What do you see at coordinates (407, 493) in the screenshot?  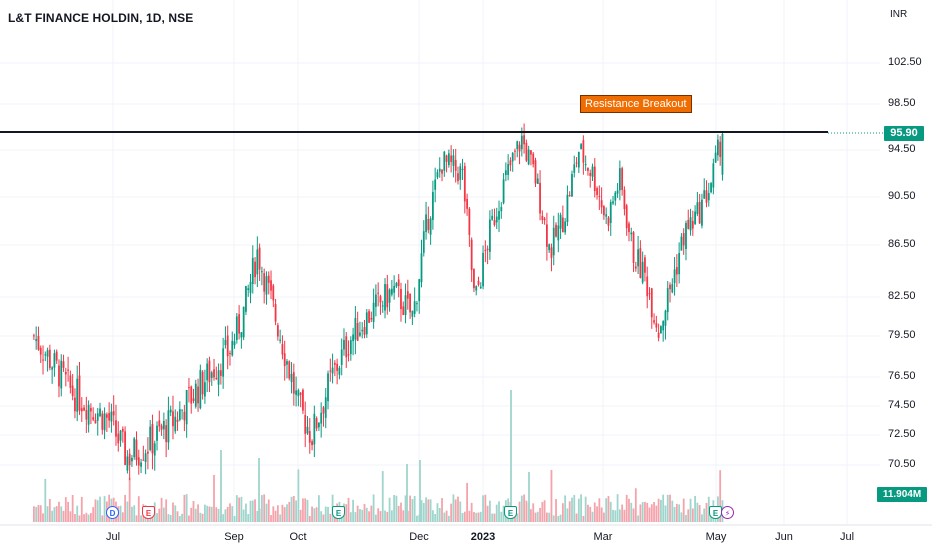 I see `volume-bar-spike` at bounding box center [407, 493].